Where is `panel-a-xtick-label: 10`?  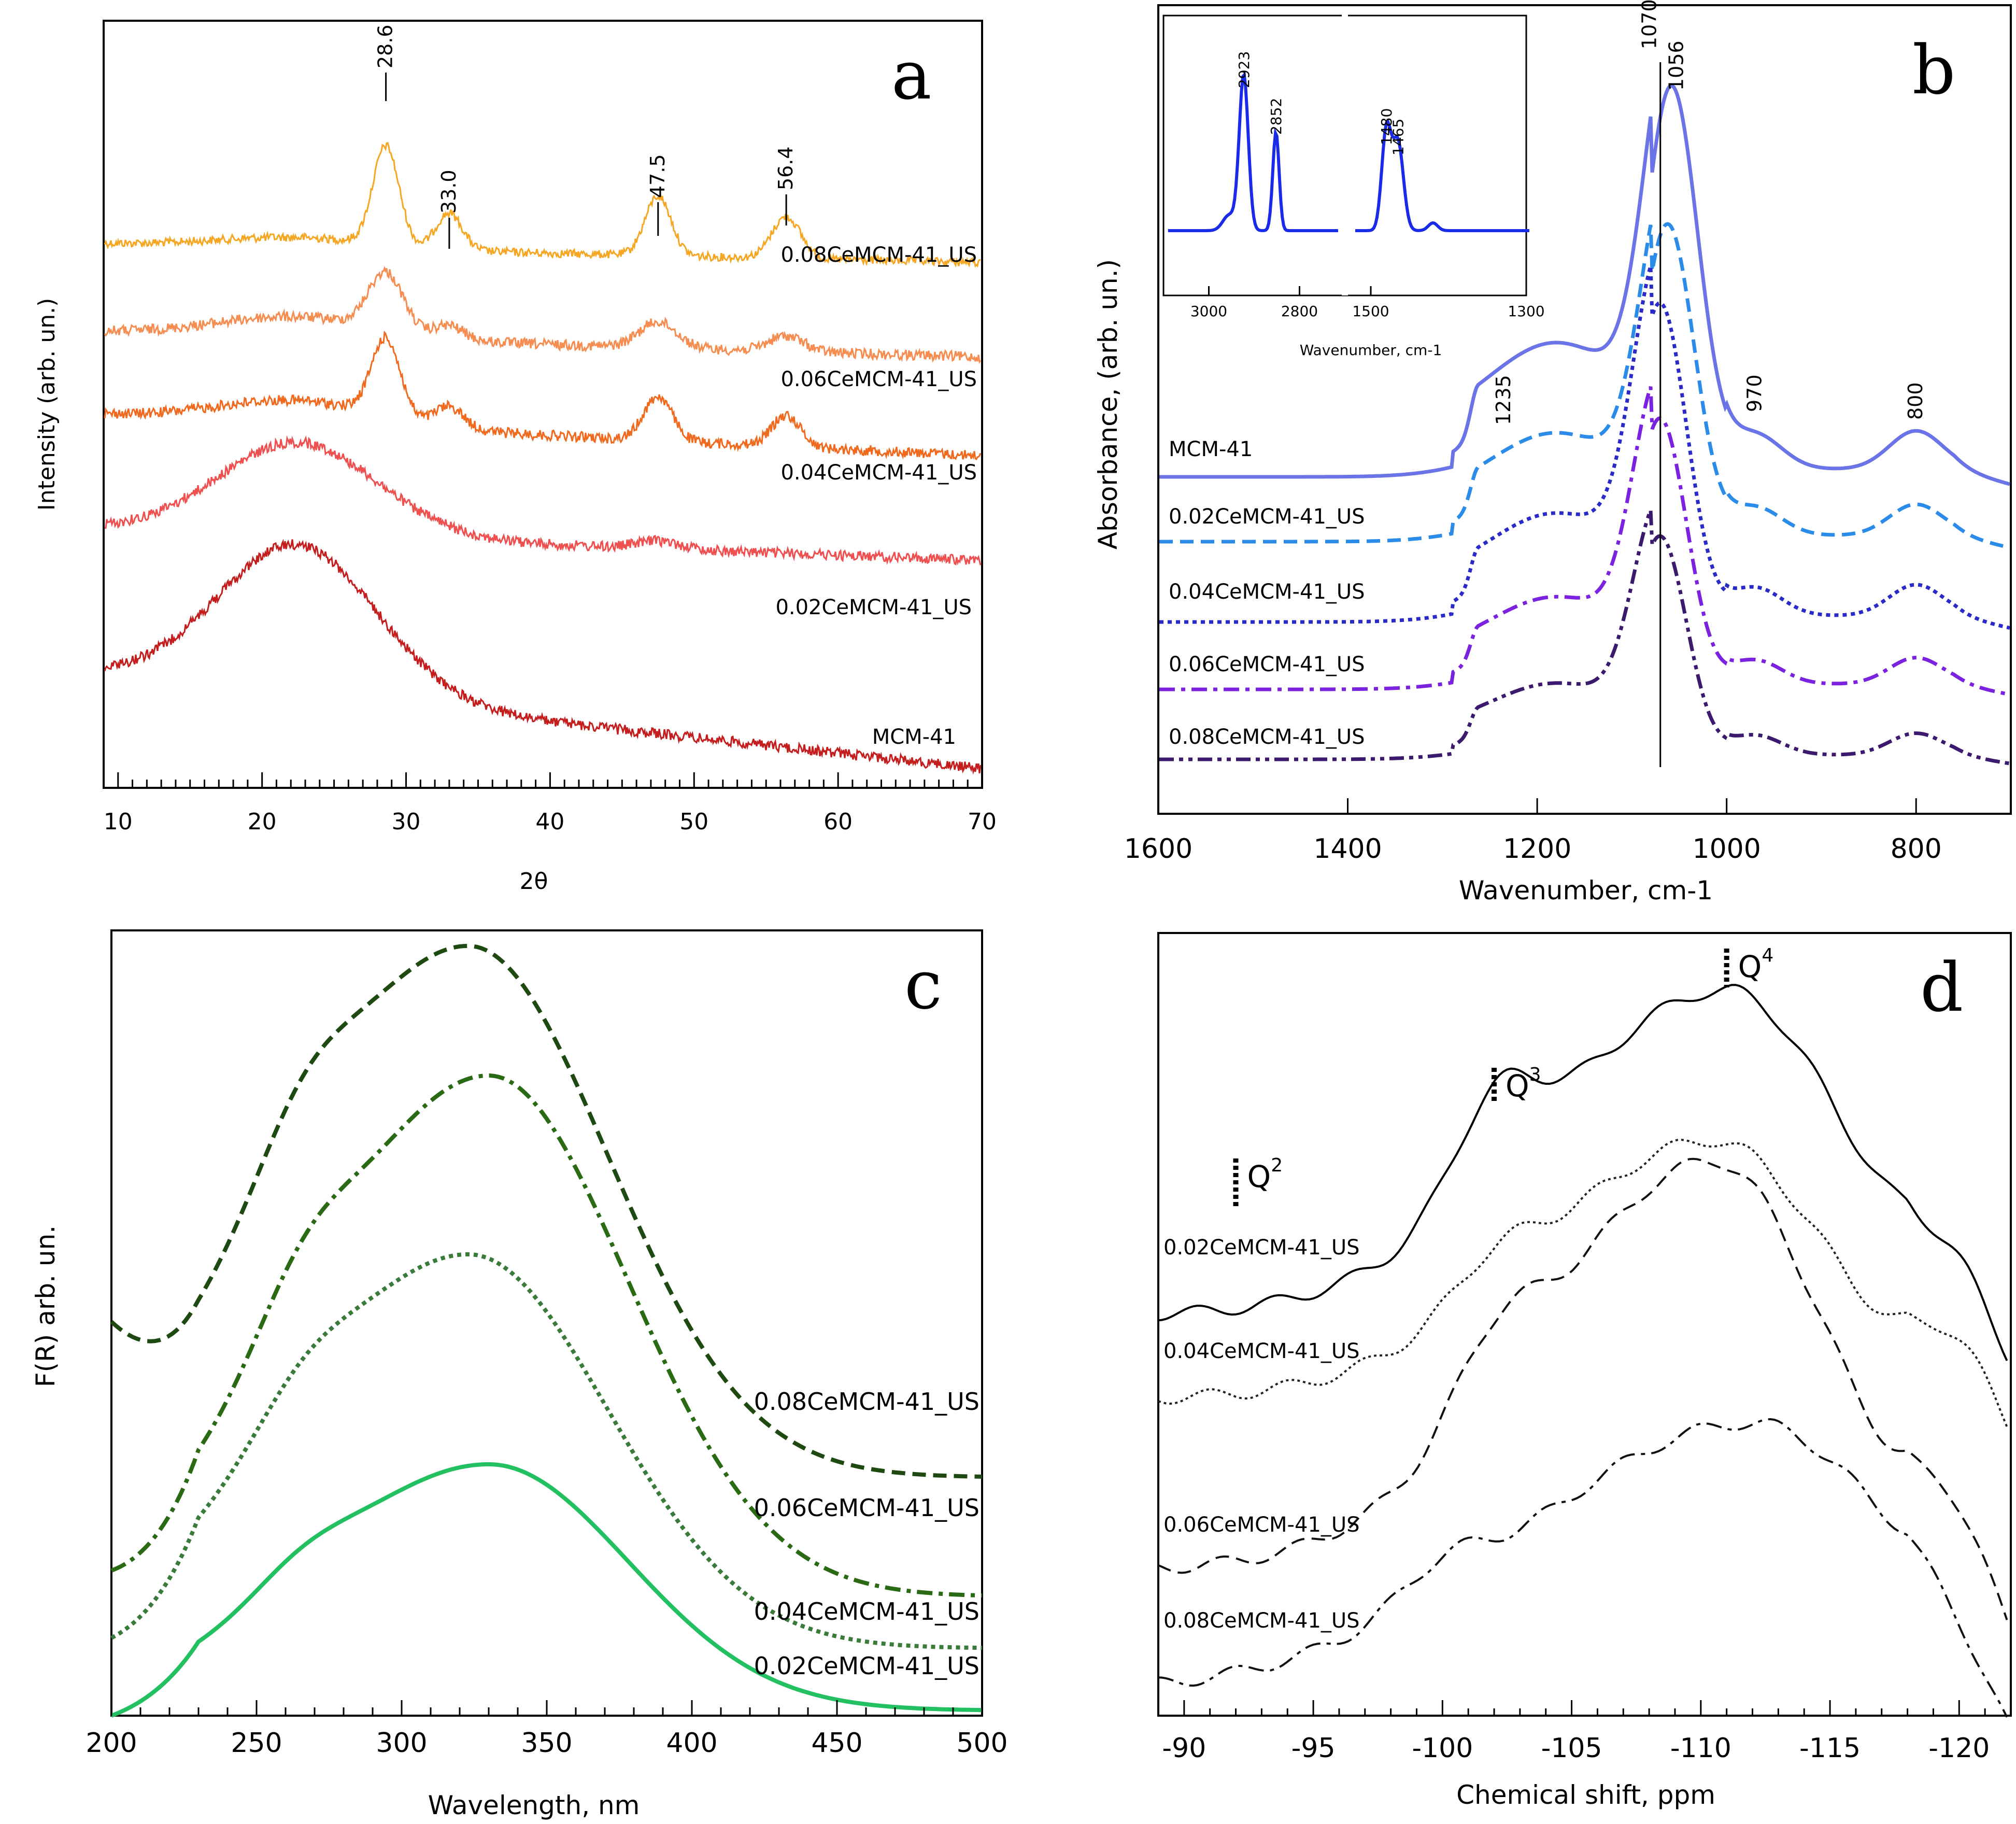
panel-a-xtick-label: 10 is located at coordinates (118, 822).